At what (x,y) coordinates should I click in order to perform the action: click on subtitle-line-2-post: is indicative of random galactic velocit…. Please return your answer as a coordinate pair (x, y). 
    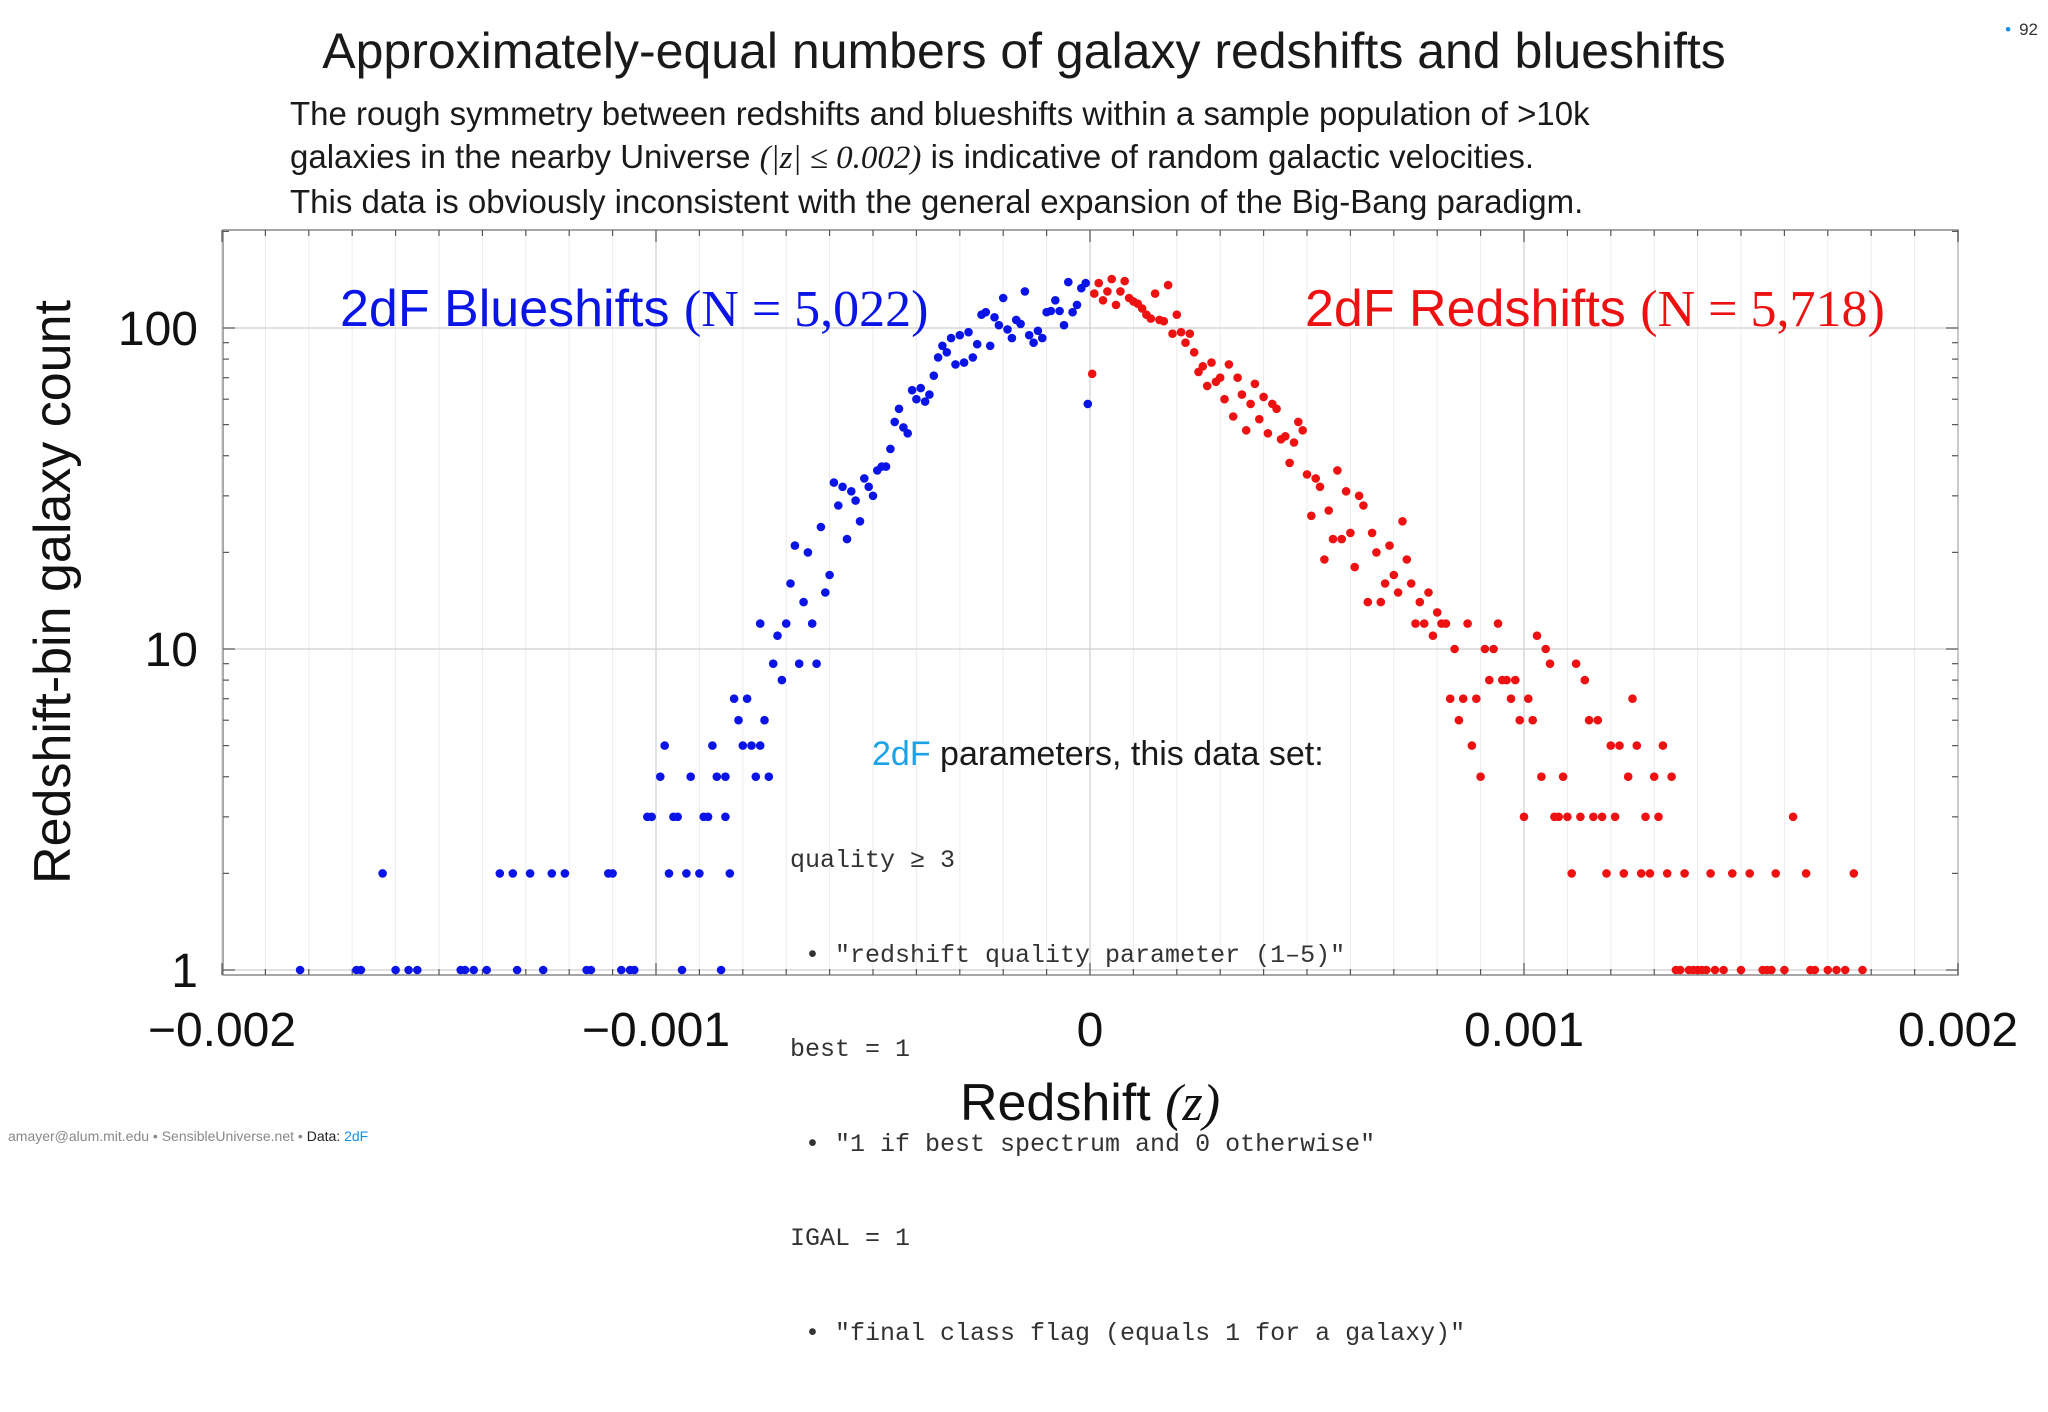
    Looking at the image, I should click on (1232, 156).